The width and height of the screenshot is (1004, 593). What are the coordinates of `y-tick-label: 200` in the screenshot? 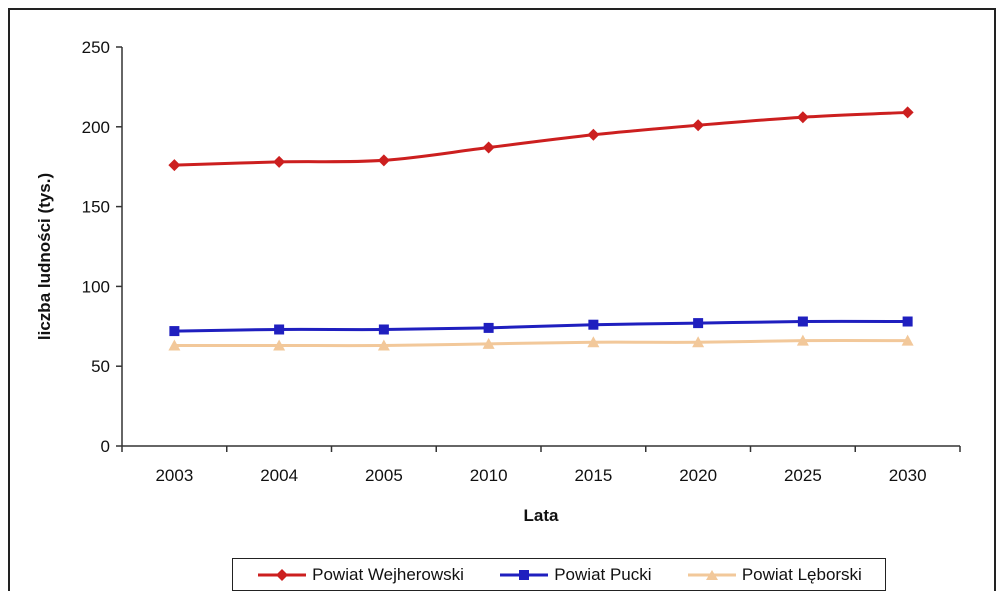 It's located at (96, 127).